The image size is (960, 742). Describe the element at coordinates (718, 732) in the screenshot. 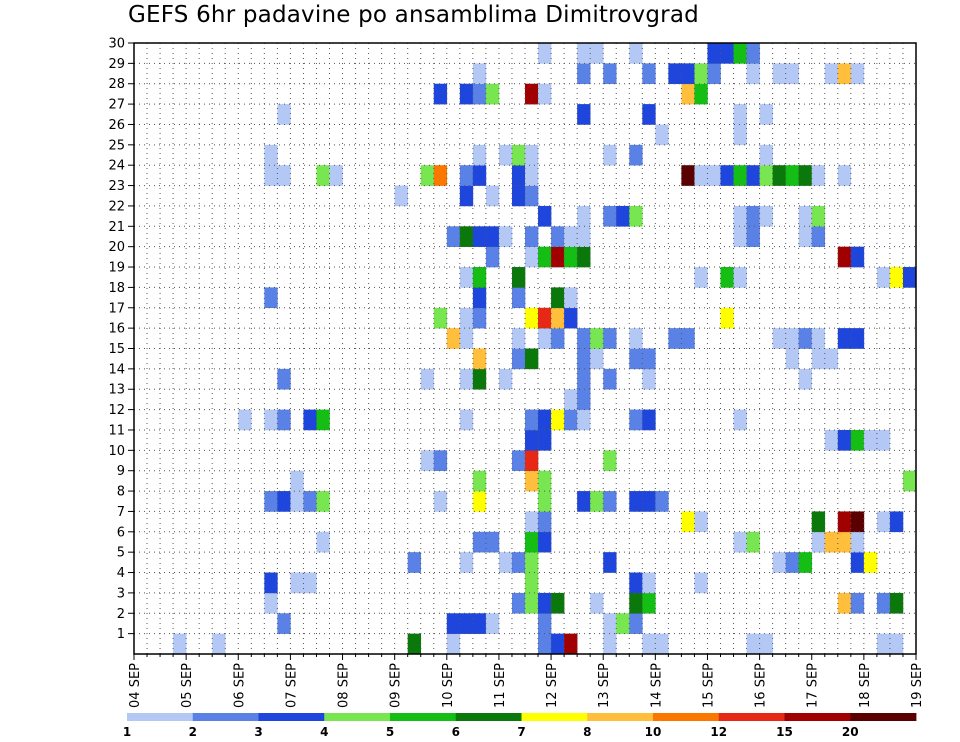

I see `colorbar-label: 12` at that location.